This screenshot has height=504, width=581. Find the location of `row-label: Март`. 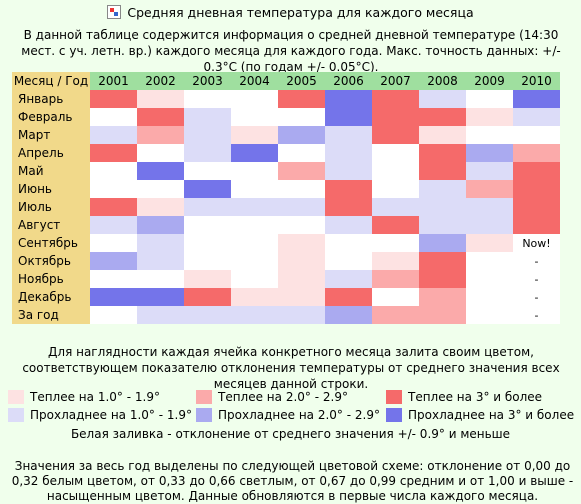

row-label: Март is located at coordinates (51, 135).